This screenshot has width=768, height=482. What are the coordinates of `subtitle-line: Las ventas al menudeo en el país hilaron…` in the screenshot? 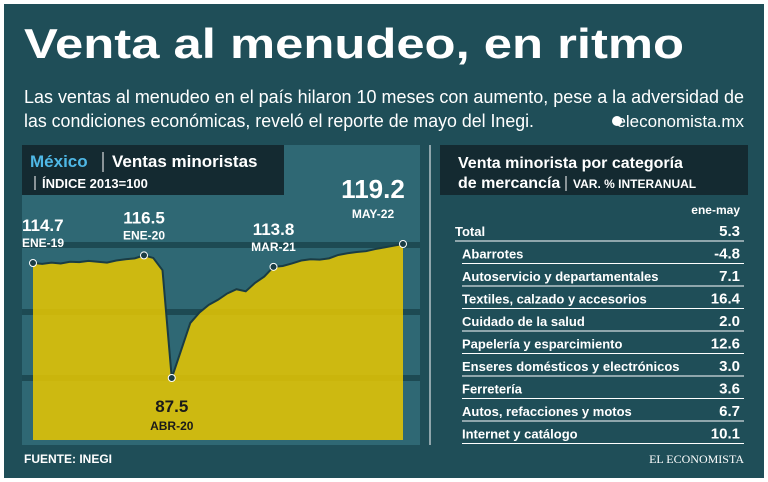 It's located at (384, 97).